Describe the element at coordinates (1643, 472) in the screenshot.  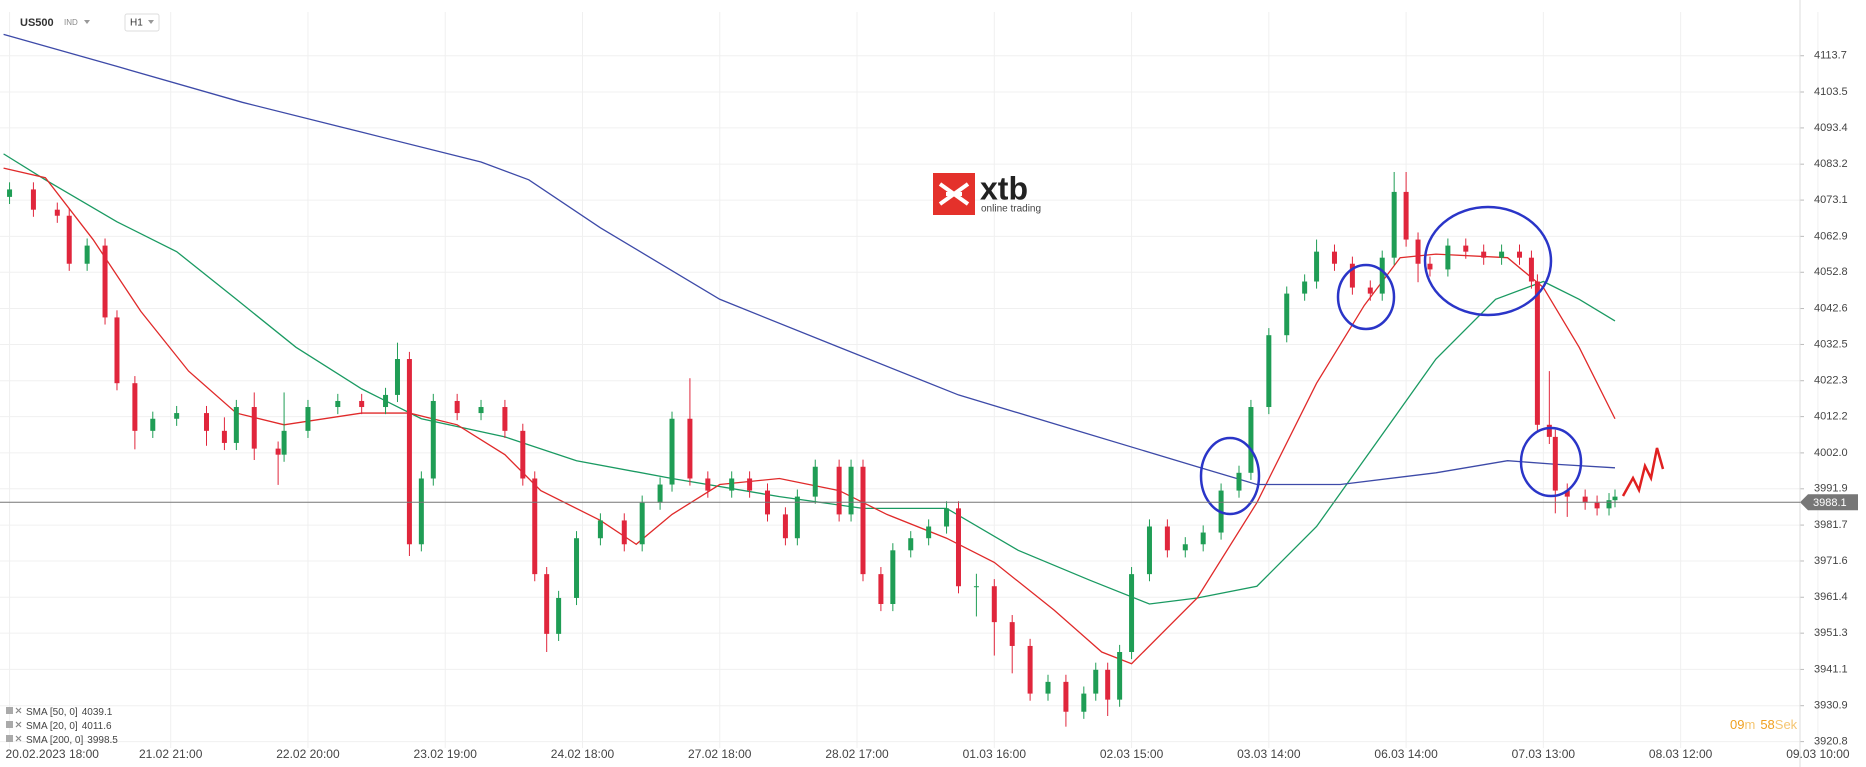
I see `annotation-squiggle` at that location.